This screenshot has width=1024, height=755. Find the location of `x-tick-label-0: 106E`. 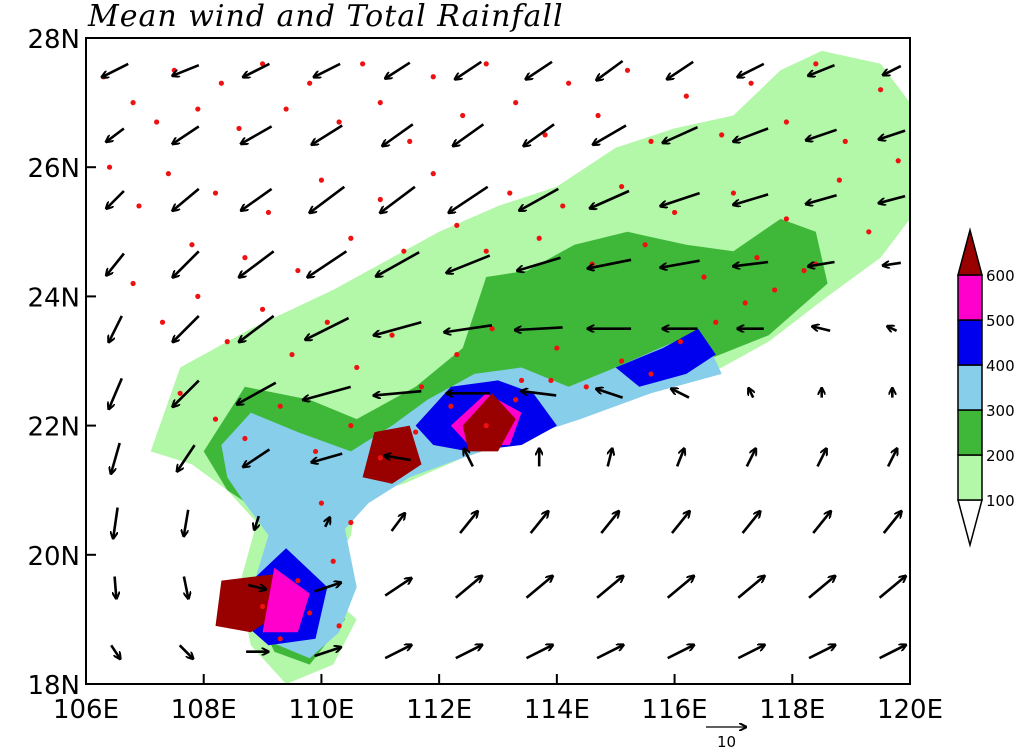

x-tick-label-0: 106E is located at coordinates (86, 710).